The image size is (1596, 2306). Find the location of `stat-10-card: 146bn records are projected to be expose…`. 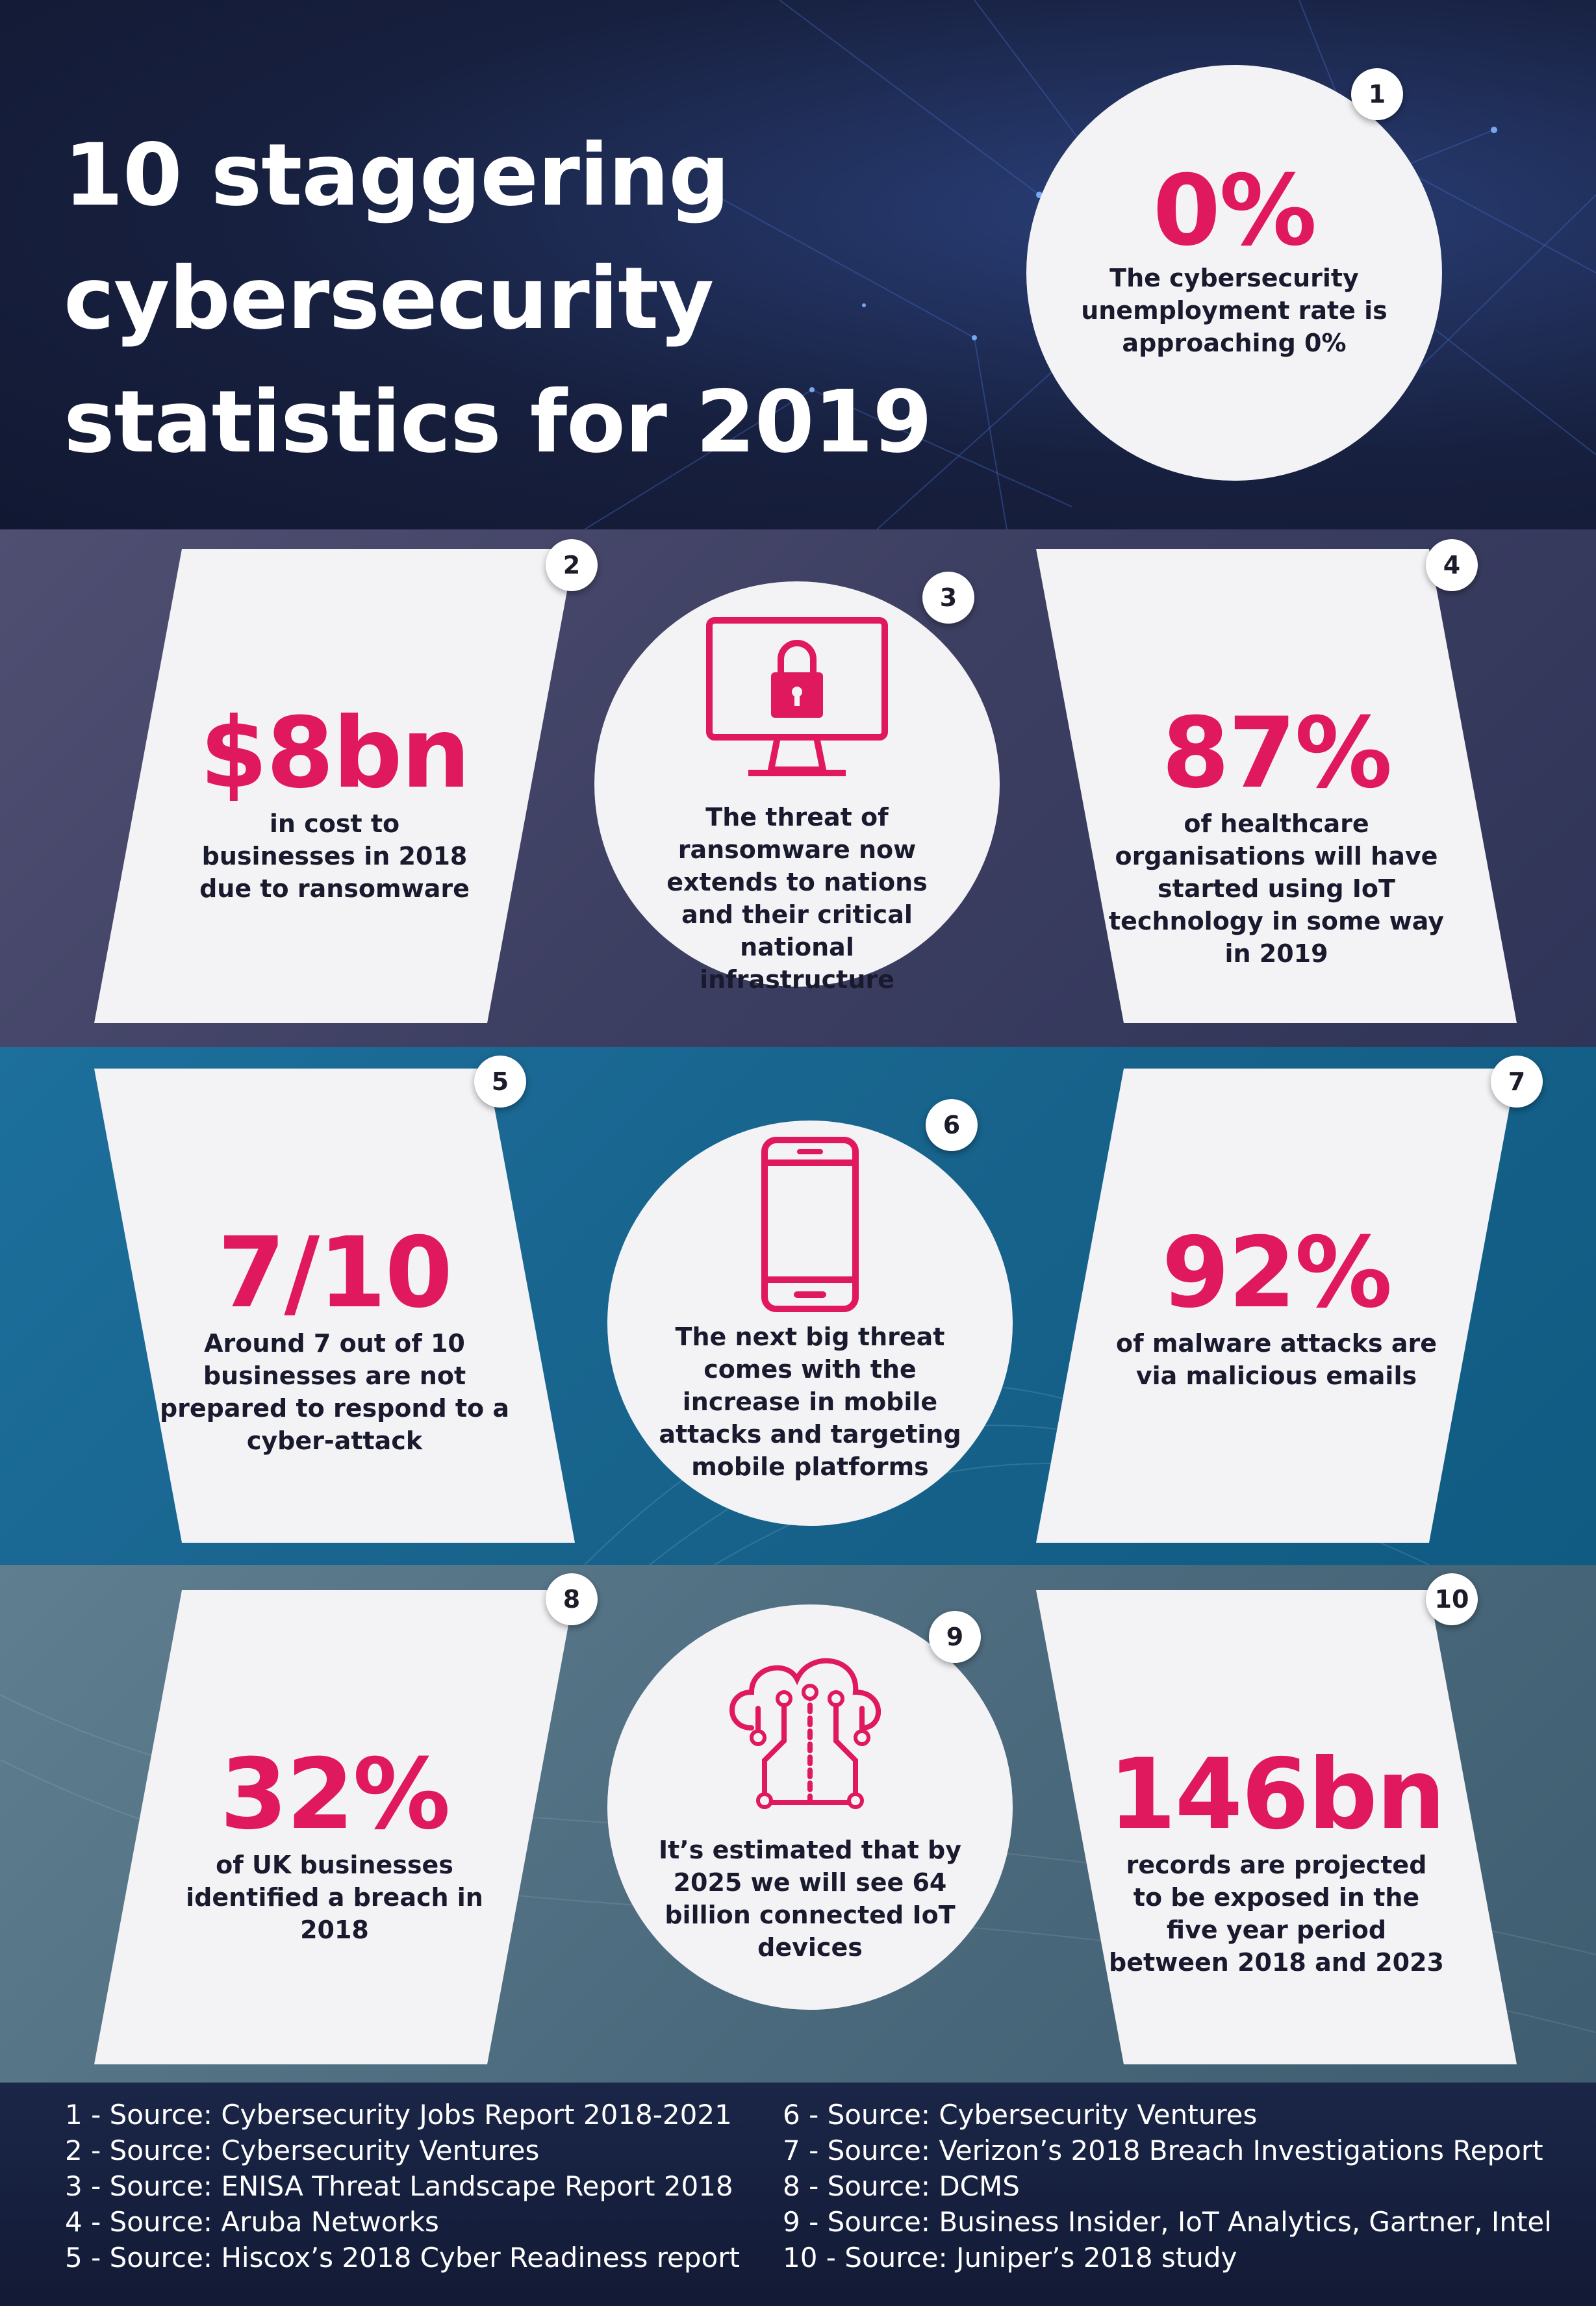

stat-10-card: 146bn records are projected to be expose… is located at coordinates (1276, 1827).